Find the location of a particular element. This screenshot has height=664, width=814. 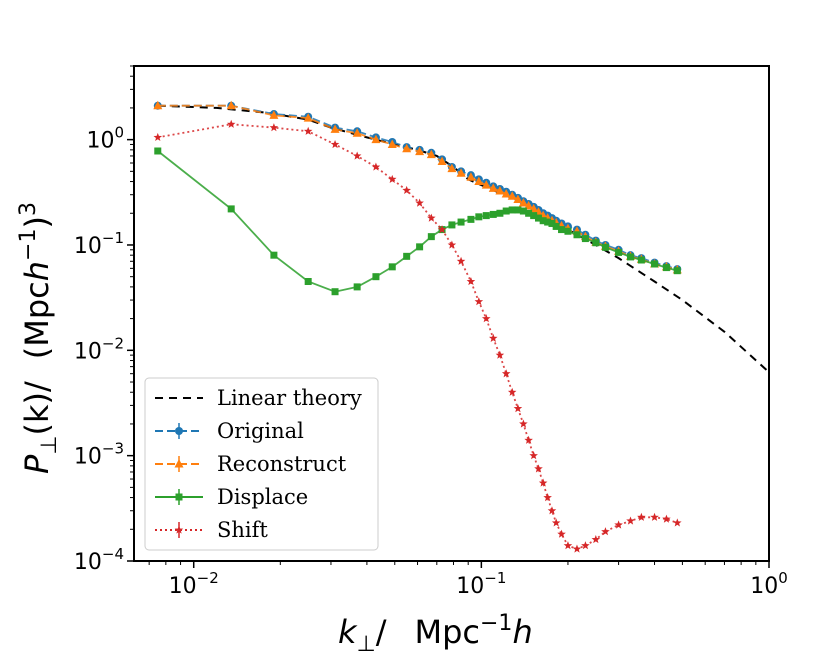

legend-entry-reconstruct: Reconstruct is located at coordinates (251, 464).